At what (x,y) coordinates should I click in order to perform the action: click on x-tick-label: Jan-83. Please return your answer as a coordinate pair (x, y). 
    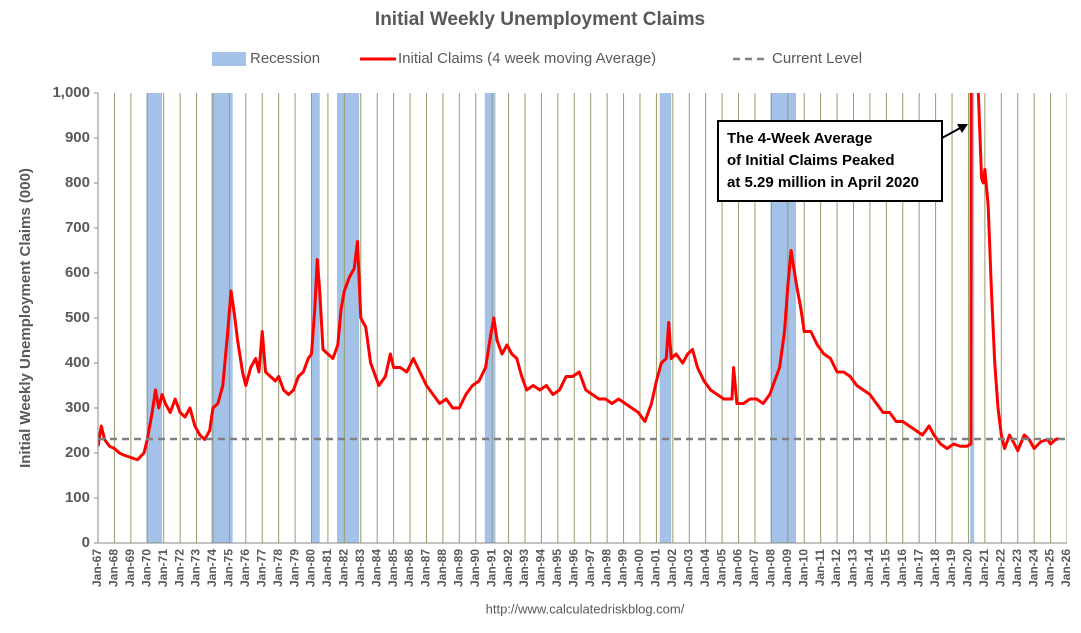
    Looking at the image, I should click on (360, 568).